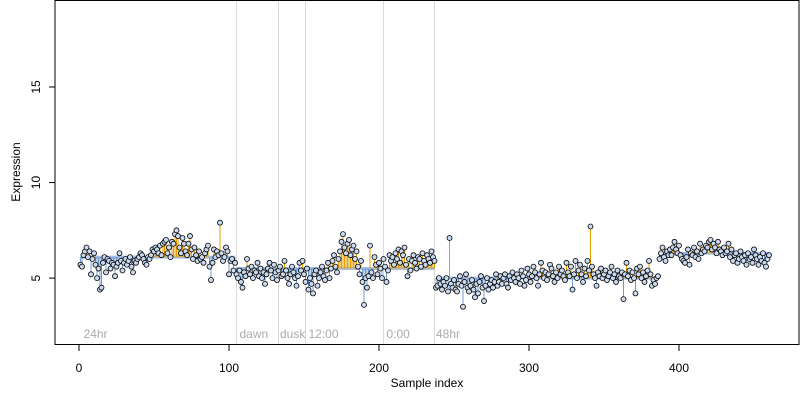 Image resolution: width=800 pixels, height=405 pixels. I want to click on region-annotation: dawn, so click(254, 334).